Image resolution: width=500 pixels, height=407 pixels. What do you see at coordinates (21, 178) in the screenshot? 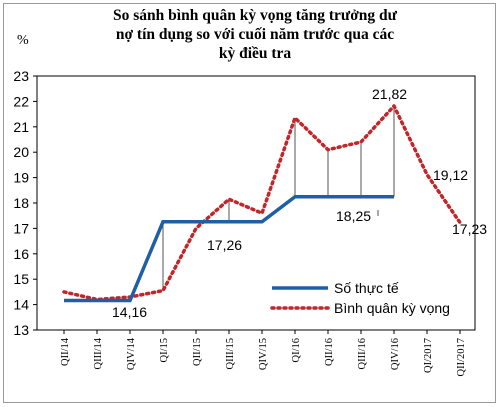
I see `y-tick-label: 19` at bounding box center [21, 178].